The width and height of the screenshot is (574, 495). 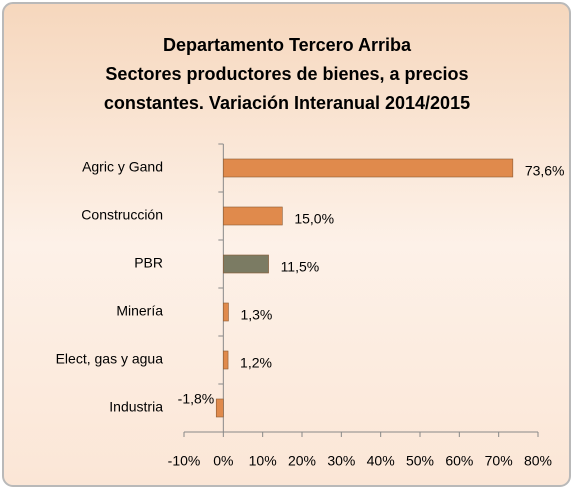 I want to click on y-tick-label: Construcción, so click(x=122, y=215).